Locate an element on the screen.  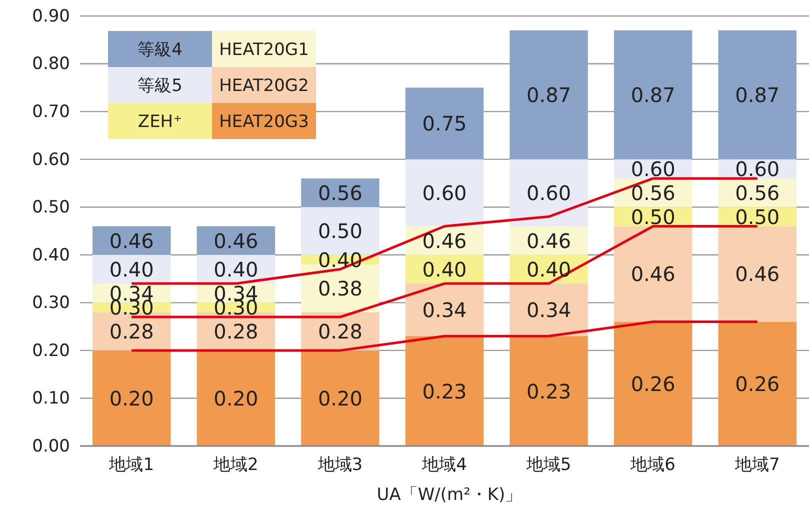
y-tick-label: 0.90 is located at coordinates (51, 16).